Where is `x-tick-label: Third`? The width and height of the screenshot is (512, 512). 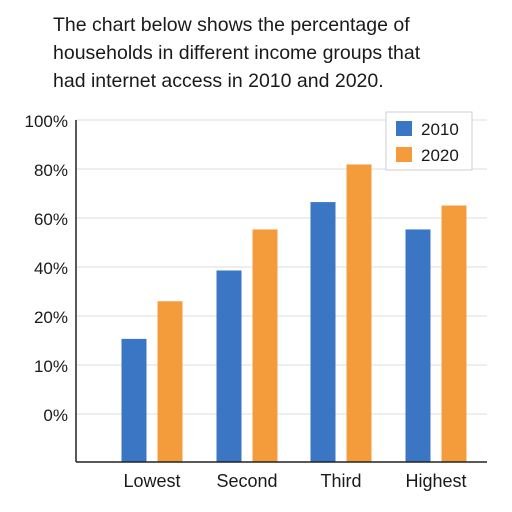
x-tick-label: Third is located at coordinates (340, 481).